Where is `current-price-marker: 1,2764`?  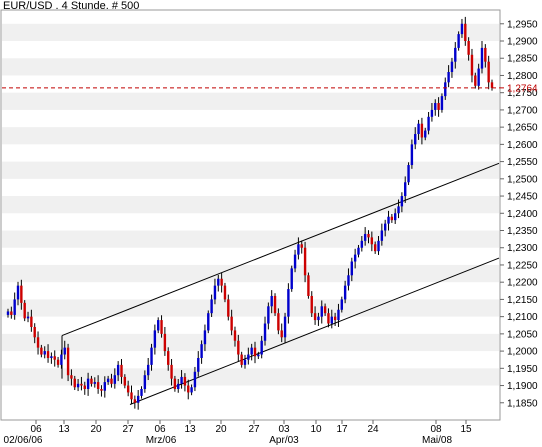 current-price-marker: 1,2764 is located at coordinates (270, 88).